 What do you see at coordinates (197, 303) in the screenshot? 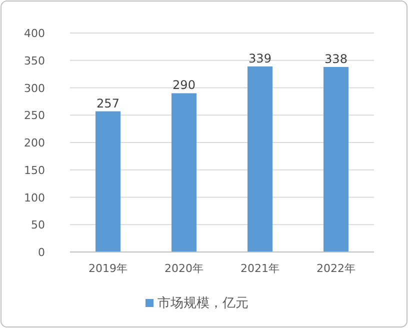
I see `legend: 市场规模，亿元` at bounding box center [197, 303].